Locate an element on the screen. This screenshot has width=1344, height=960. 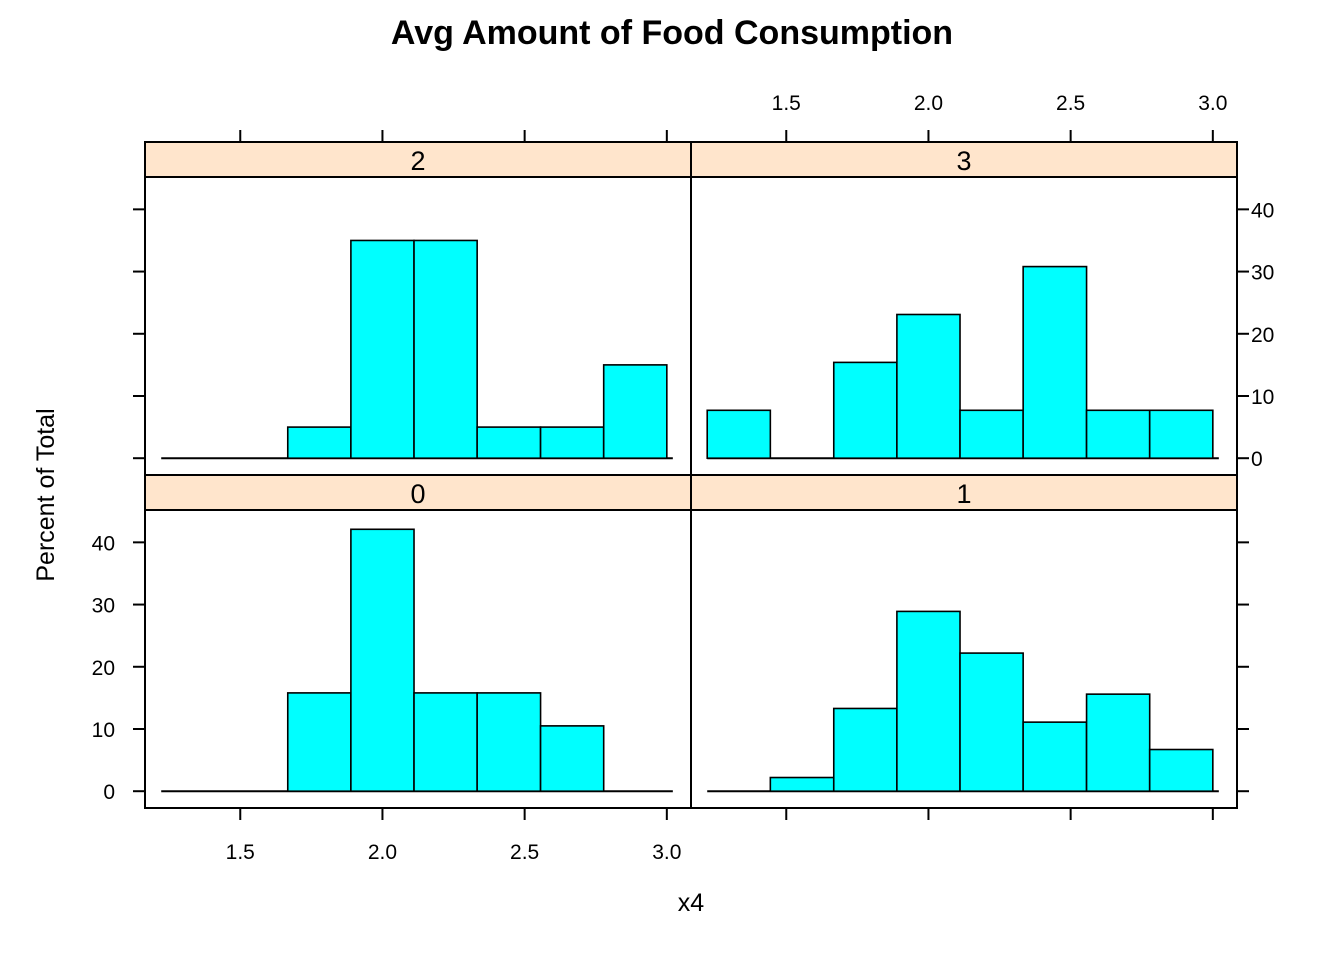
panel-3: 3 is located at coordinates (964, 308).